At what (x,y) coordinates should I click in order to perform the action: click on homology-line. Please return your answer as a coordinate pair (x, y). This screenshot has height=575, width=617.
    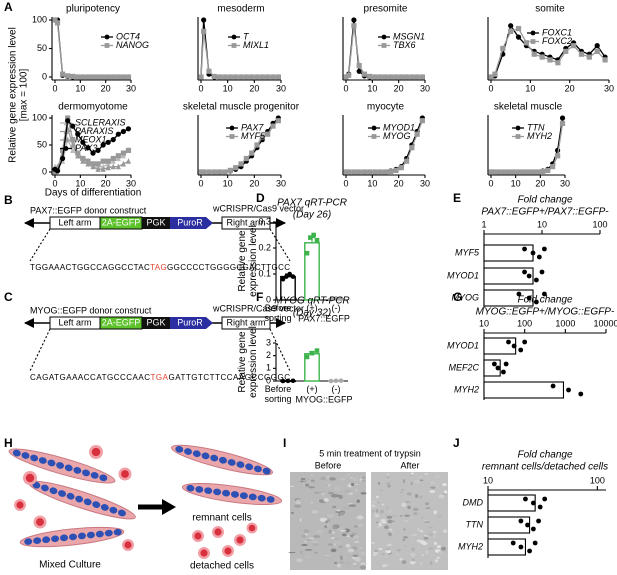
    Looking at the image, I should click on (280, 245).